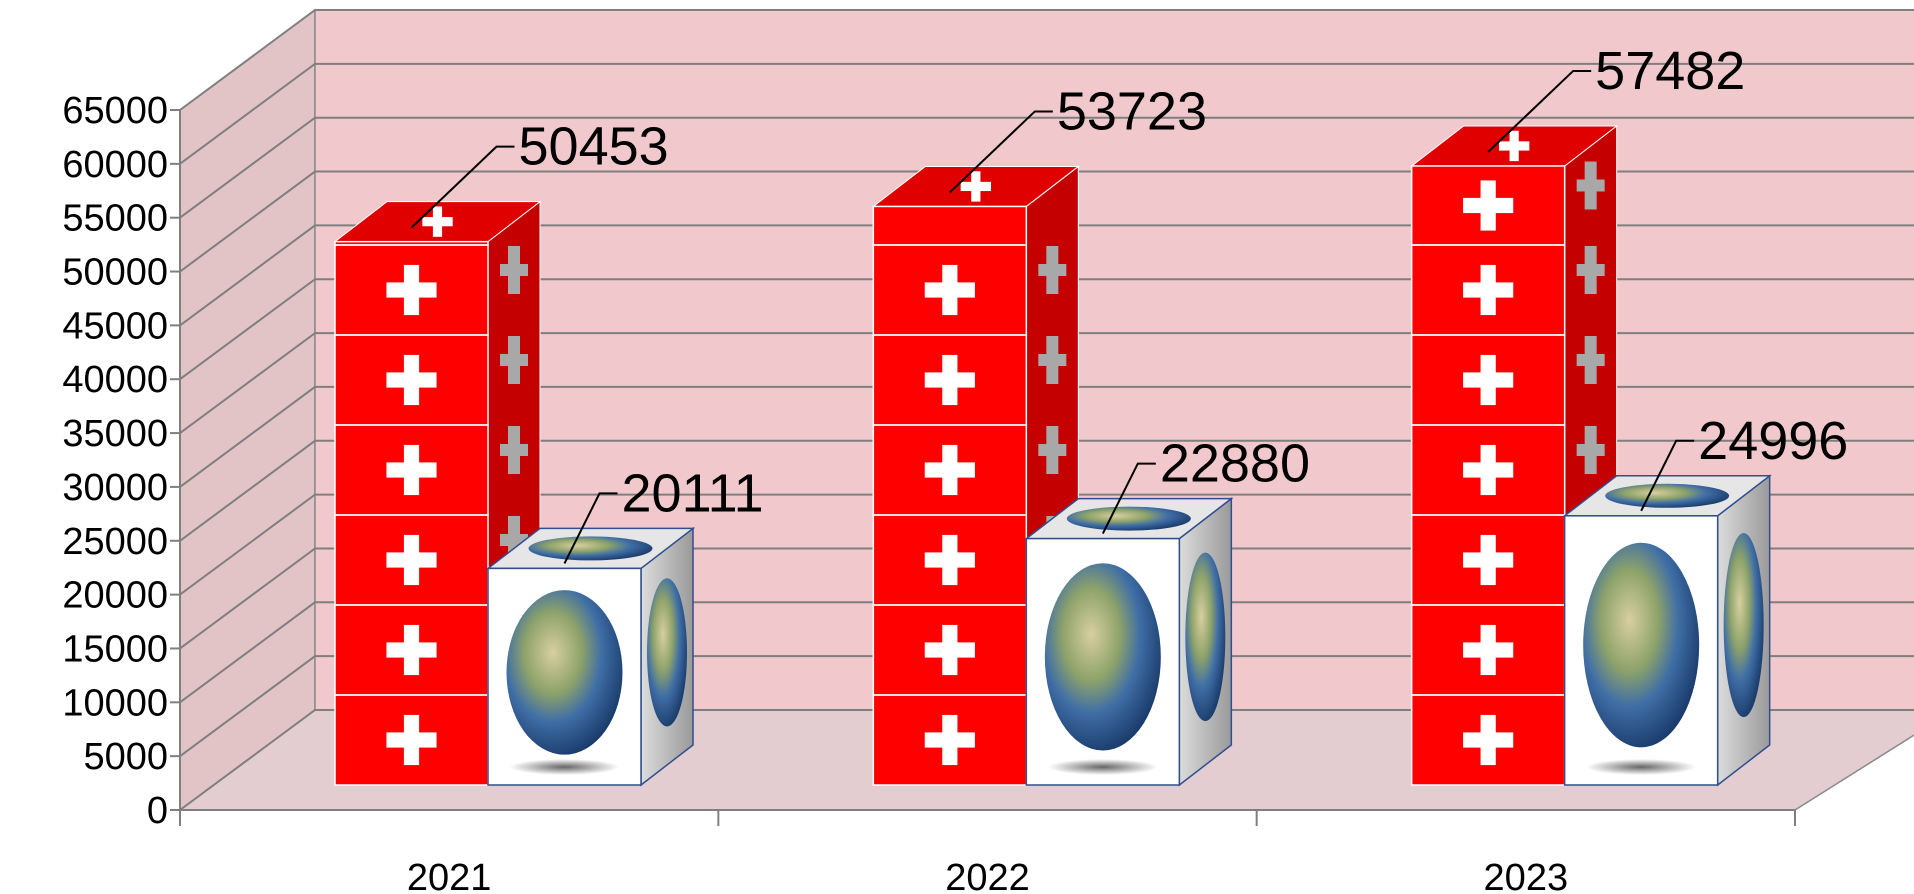  I want to click on data-label: 57482, so click(1616, 97).